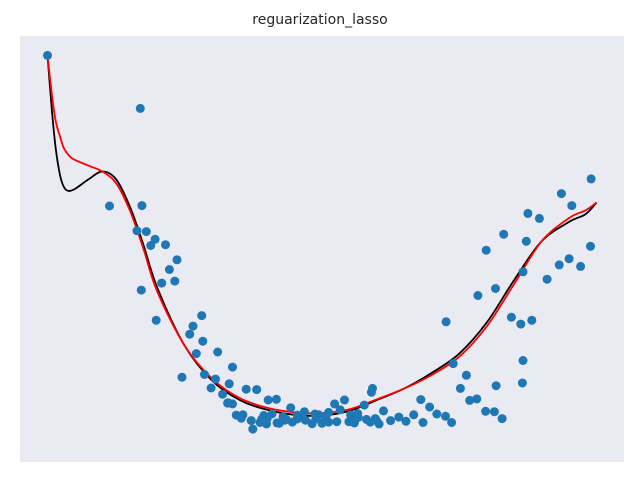 The width and height of the screenshot is (640, 480). What do you see at coordinates (320, 20) in the screenshot?
I see `chart-title: reguarization_lasso` at bounding box center [320, 20].